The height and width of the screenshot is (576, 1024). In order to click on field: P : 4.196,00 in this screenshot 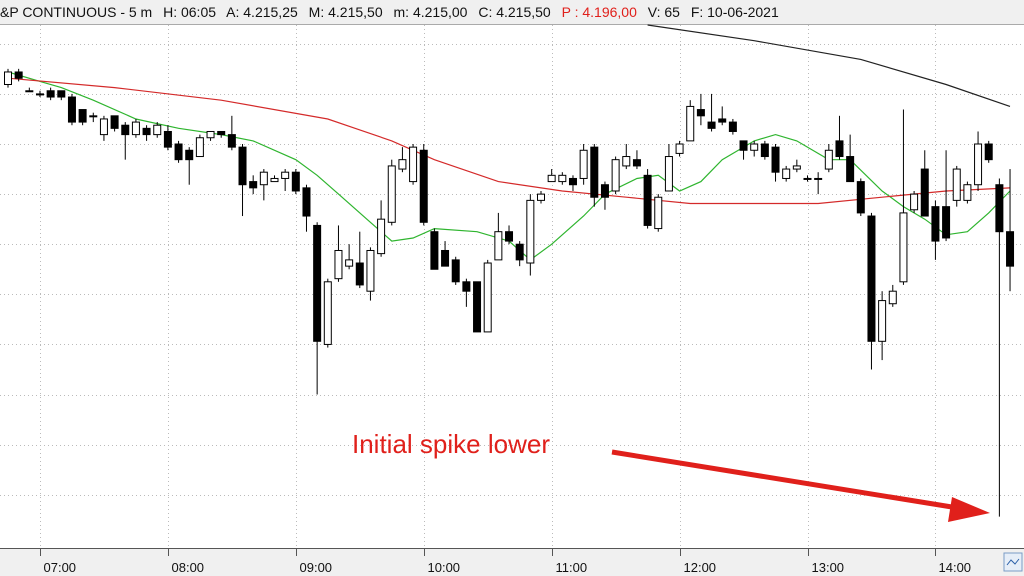, I will do `click(599, 12)`.